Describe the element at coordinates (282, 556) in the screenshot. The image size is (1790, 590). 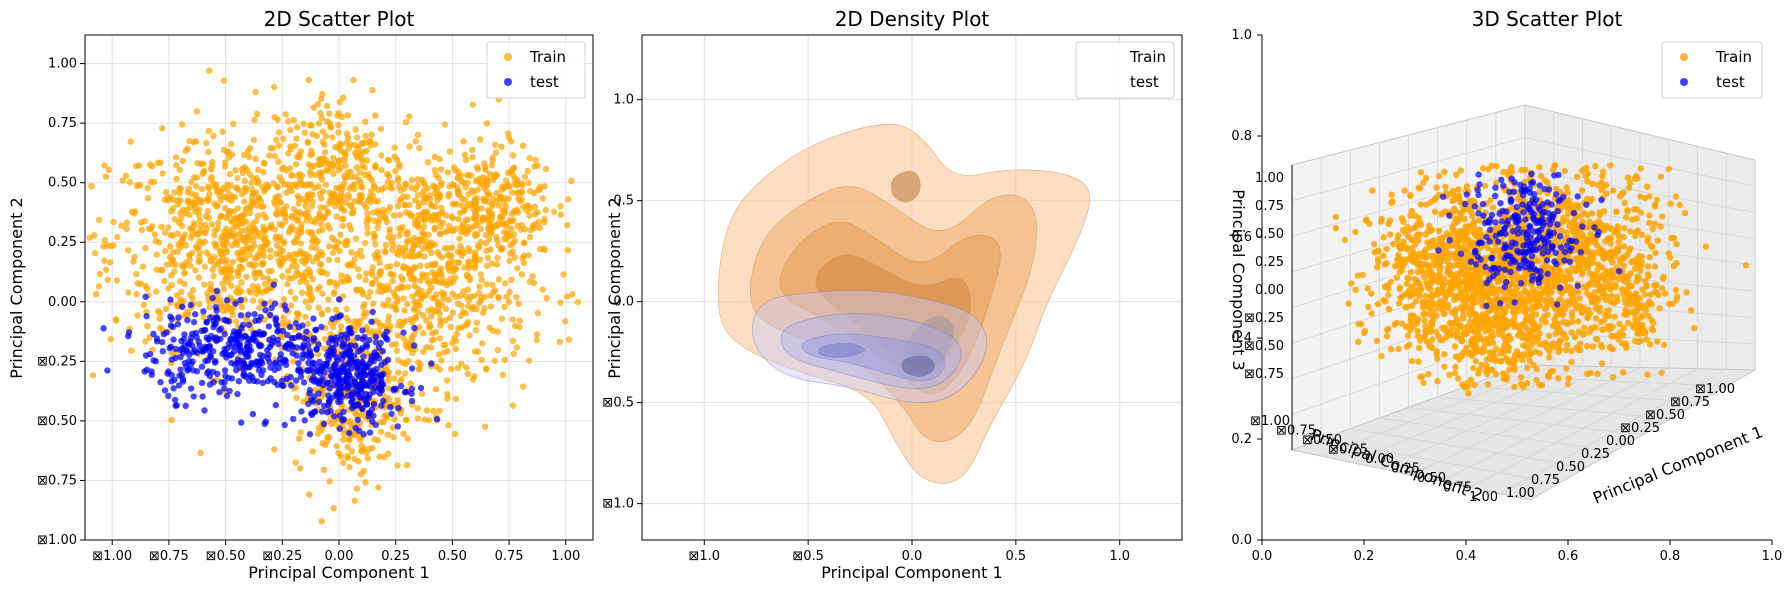
I see `x-tick-label: ⊠0.25` at that location.